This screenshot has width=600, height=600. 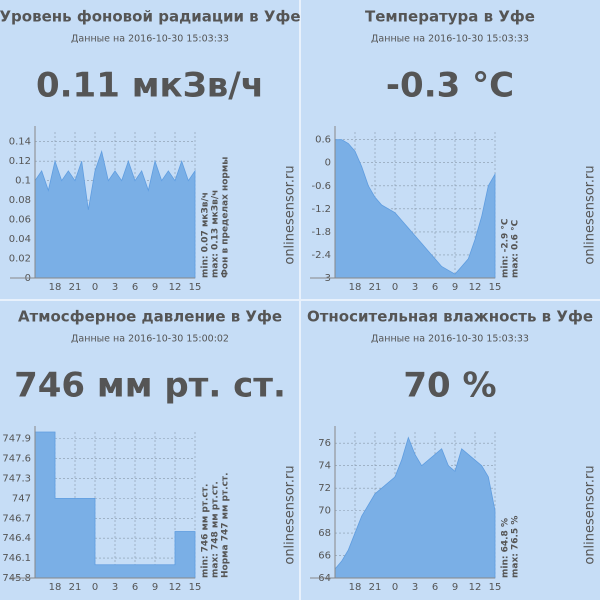 I want to click on headline: -0.3 °C, so click(x=450, y=86).